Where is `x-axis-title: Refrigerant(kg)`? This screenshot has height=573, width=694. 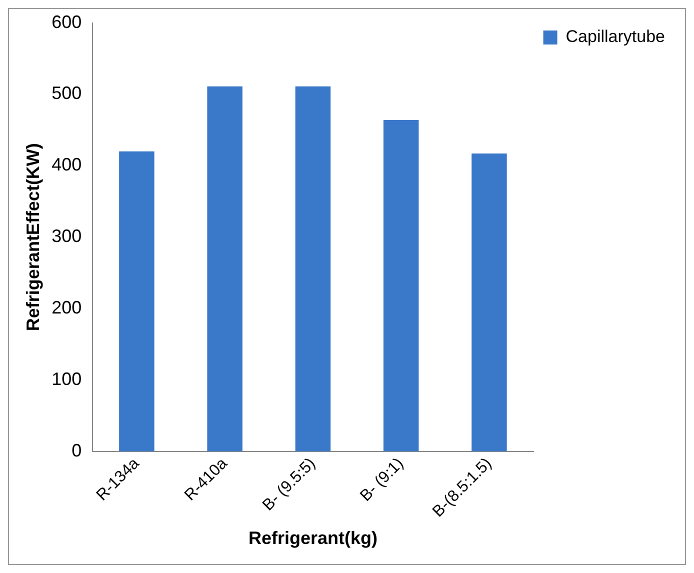 x-axis-title: Refrigerant(kg) is located at coordinates (313, 538).